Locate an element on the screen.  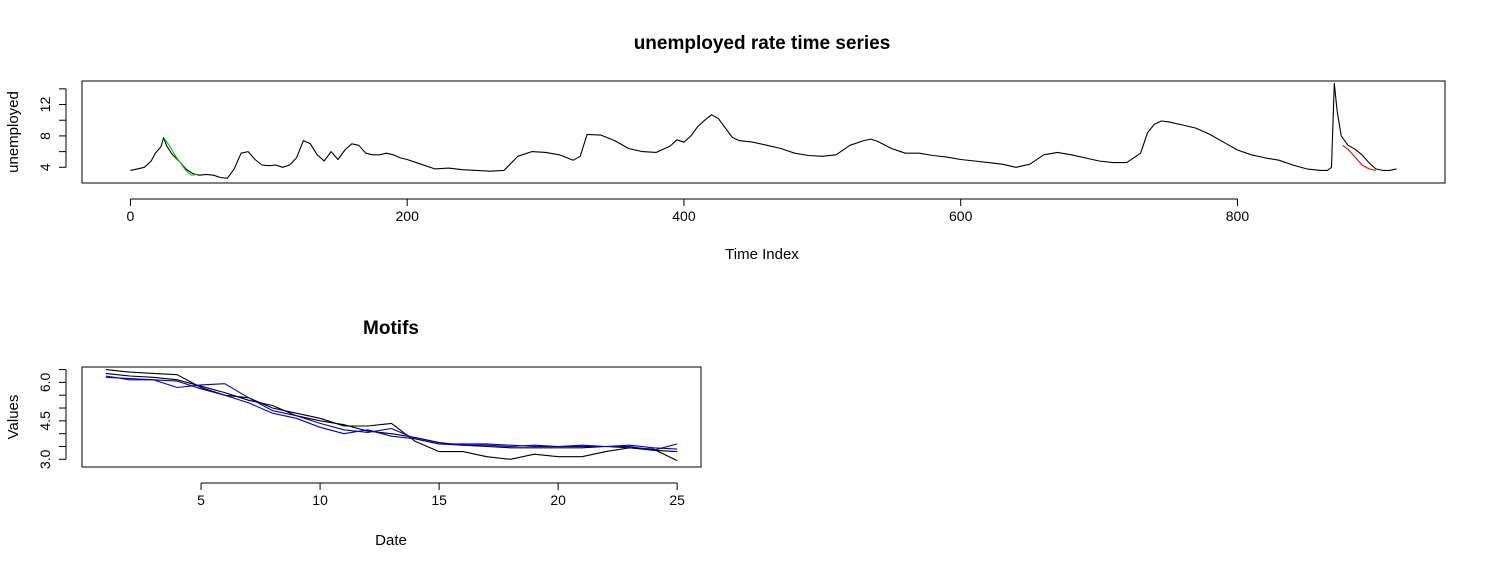
c2-x-tick-label: 20 is located at coordinates (558, 500).